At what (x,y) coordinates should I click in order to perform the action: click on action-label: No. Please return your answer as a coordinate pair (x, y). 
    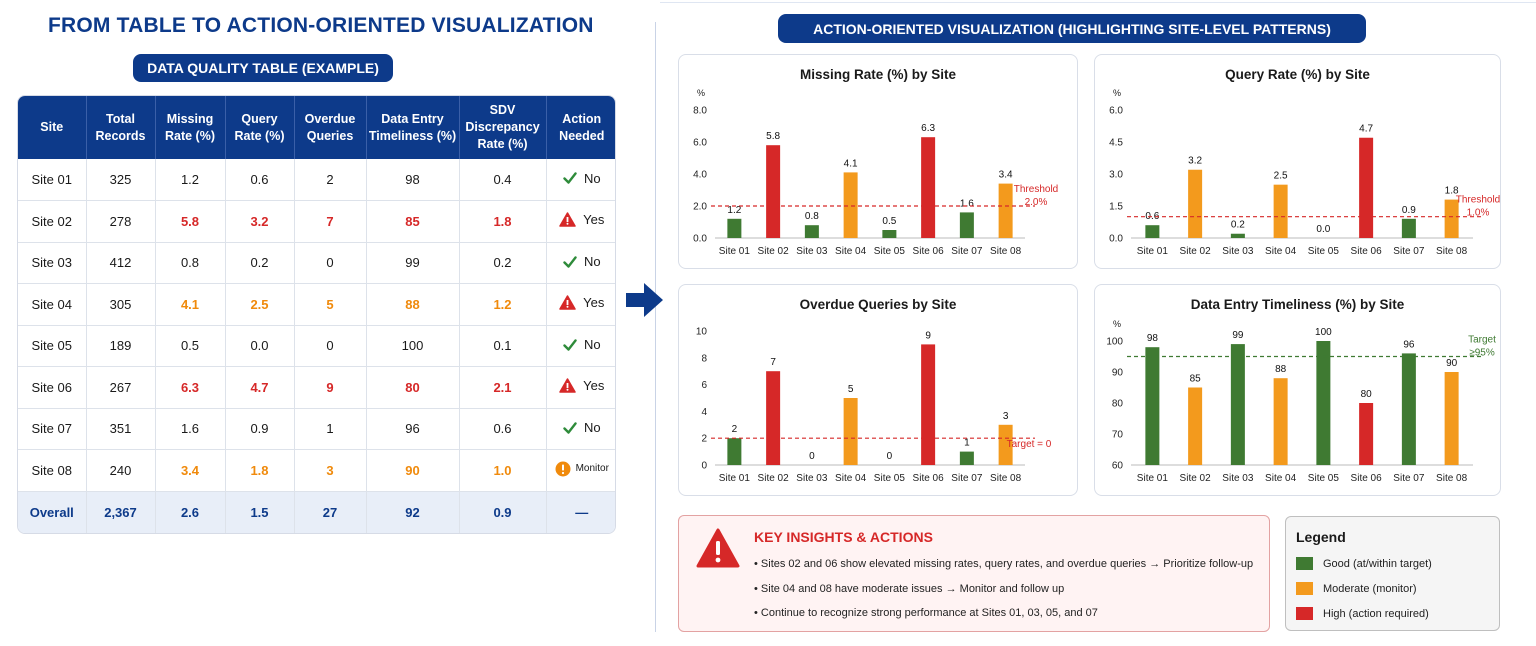
    Looking at the image, I should click on (592, 344).